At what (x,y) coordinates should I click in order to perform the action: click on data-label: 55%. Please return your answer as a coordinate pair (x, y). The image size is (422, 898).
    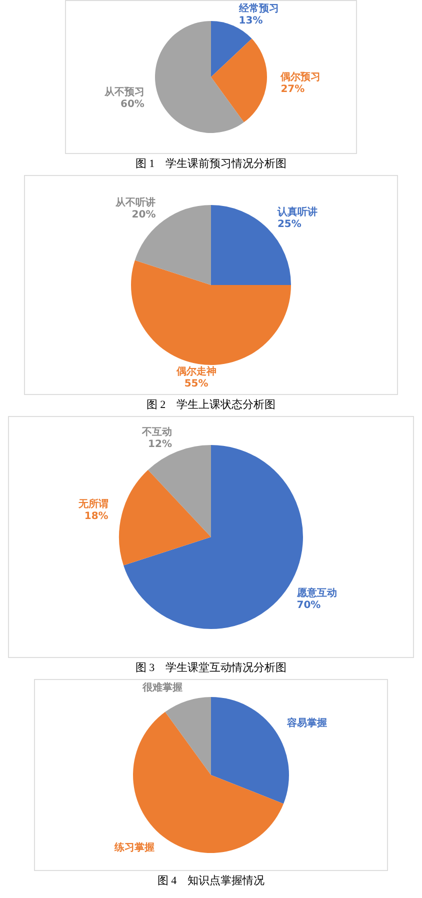
    Looking at the image, I should click on (196, 384).